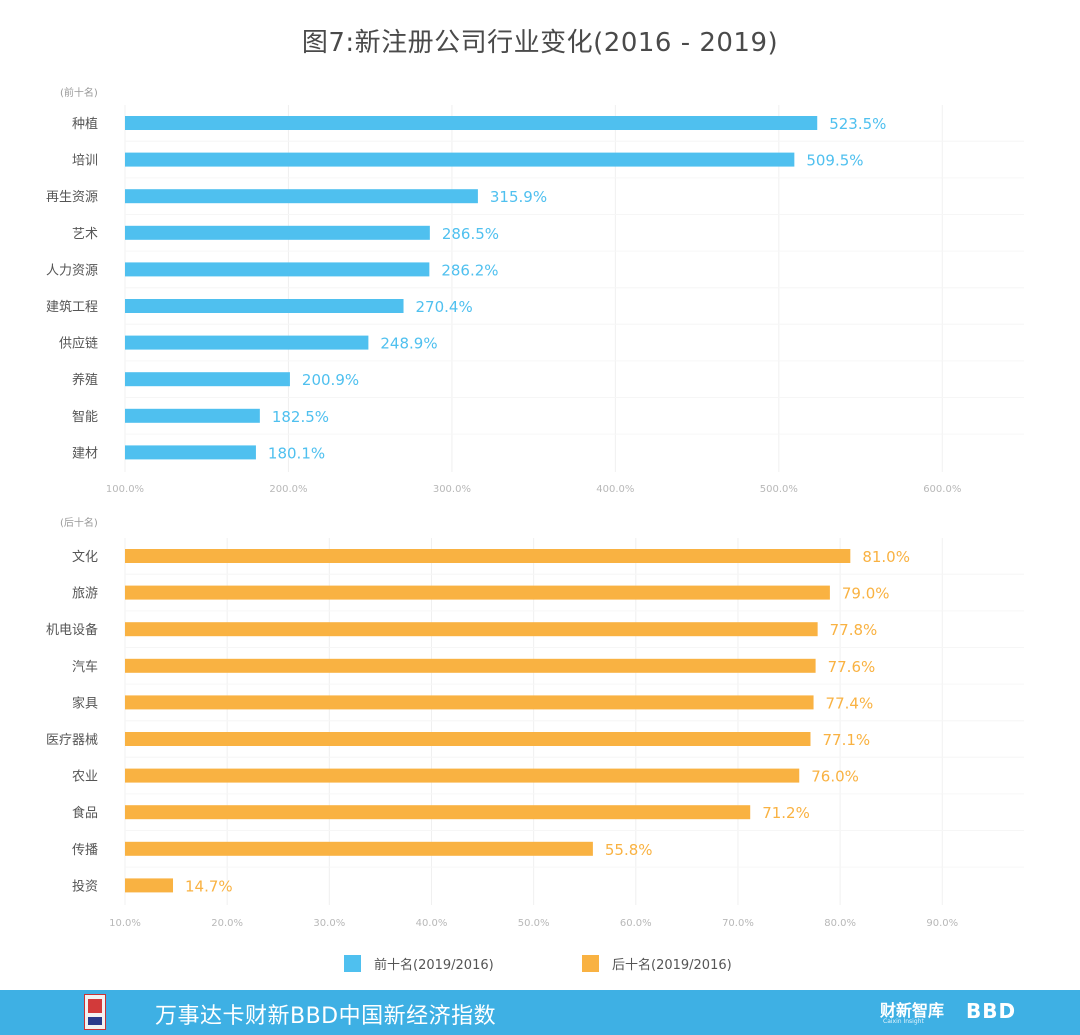 This screenshot has height=1035, width=1080. I want to click on bottom-tick-label: 10.0%, so click(125, 923).